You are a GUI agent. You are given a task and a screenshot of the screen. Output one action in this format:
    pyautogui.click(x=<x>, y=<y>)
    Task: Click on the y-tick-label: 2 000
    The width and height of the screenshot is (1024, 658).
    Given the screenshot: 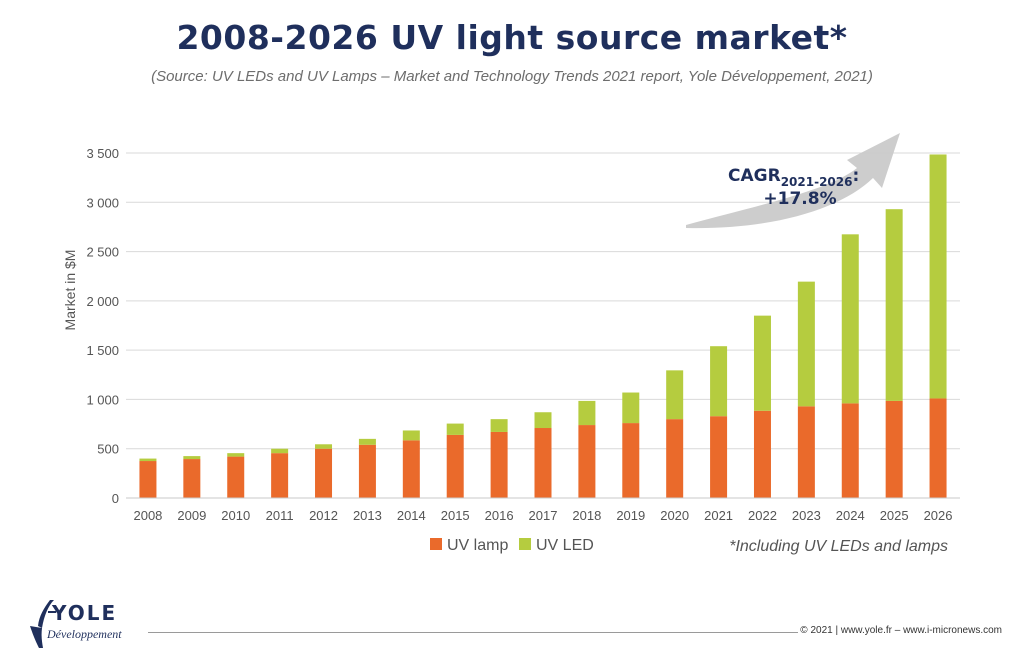 What is the action you would take?
    pyautogui.click(x=102, y=301)
    